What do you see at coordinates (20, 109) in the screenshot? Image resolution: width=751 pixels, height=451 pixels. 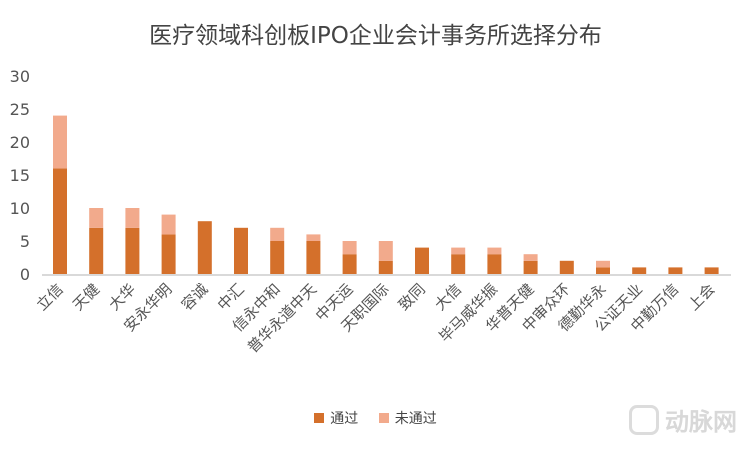 I see `y-tick-label: 25` at bounding box center [20, 109].